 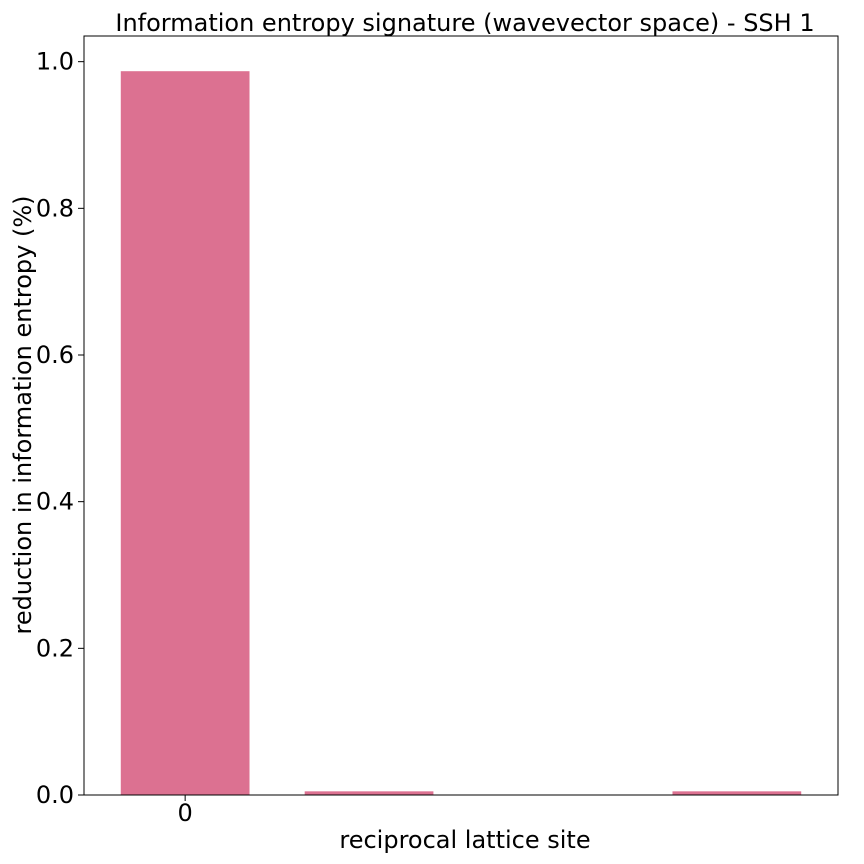 I want to click on y-tick-label: 0.0, so click(x=55, y=795).